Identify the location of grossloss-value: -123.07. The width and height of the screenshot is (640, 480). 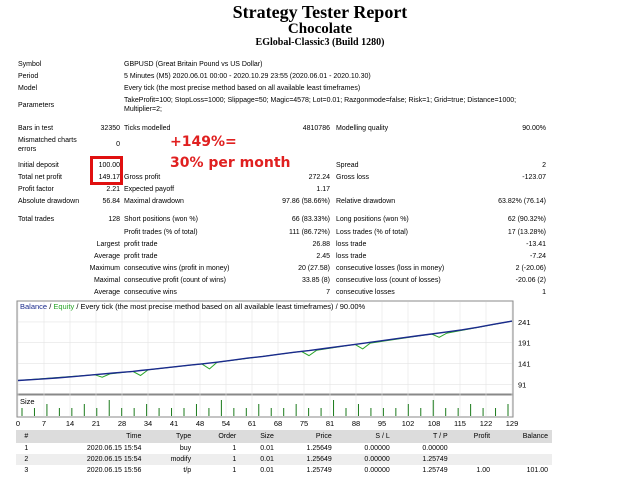
(534, 177).